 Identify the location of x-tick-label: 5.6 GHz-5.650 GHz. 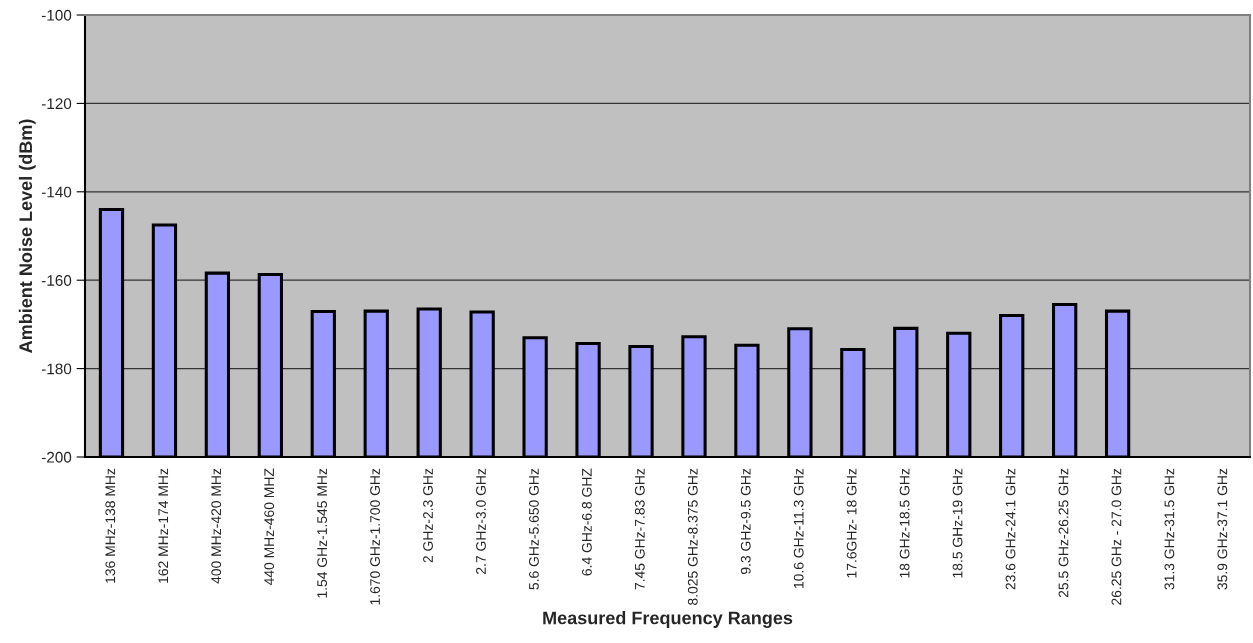
(534, 529).